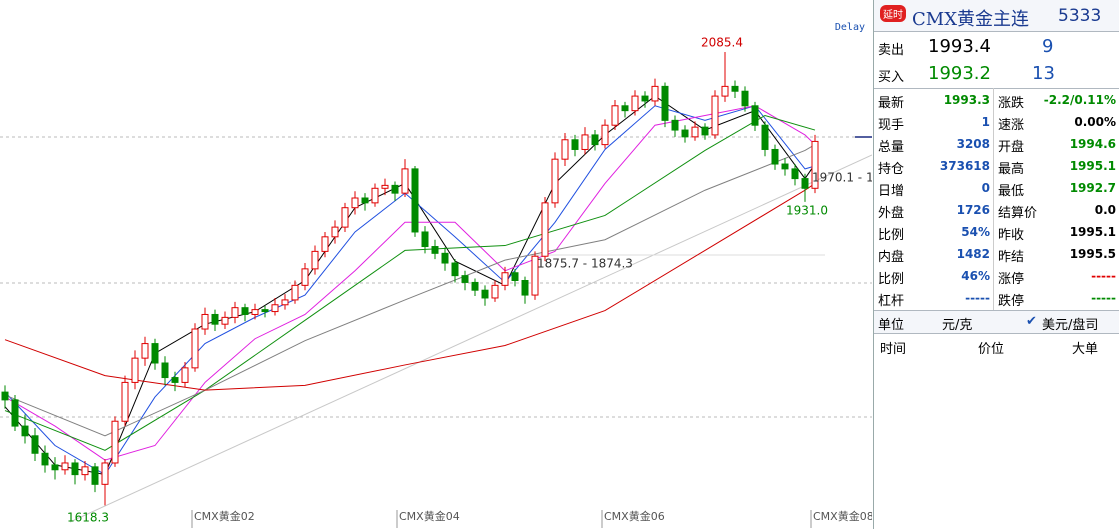 The image size is (1119, 529). I want to click on quote-label: 现手, so click(891, 125).